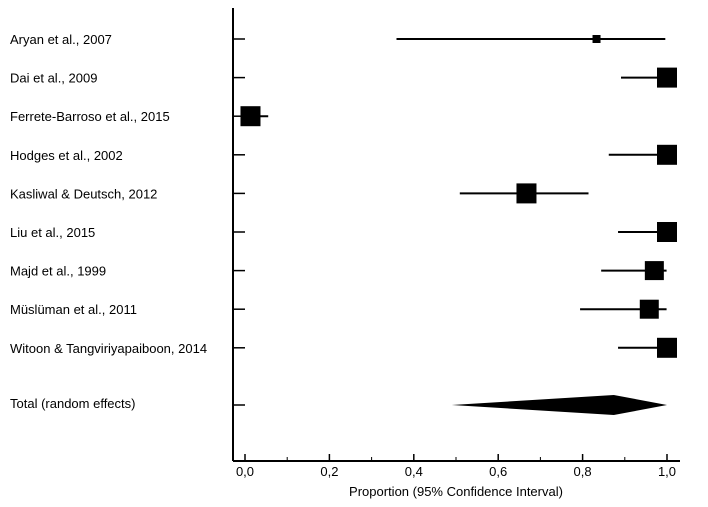 The image size is (708, 507). I want to click on total-label: Total (random effects), so click(72, 403).